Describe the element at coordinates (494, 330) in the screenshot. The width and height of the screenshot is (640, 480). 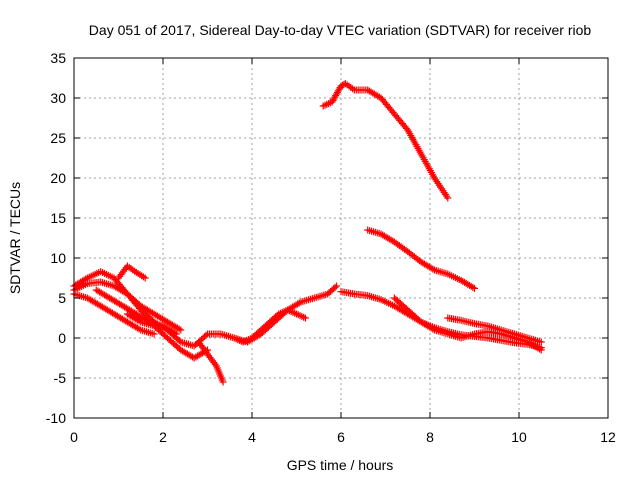
I see `series-pass-l` at that location.